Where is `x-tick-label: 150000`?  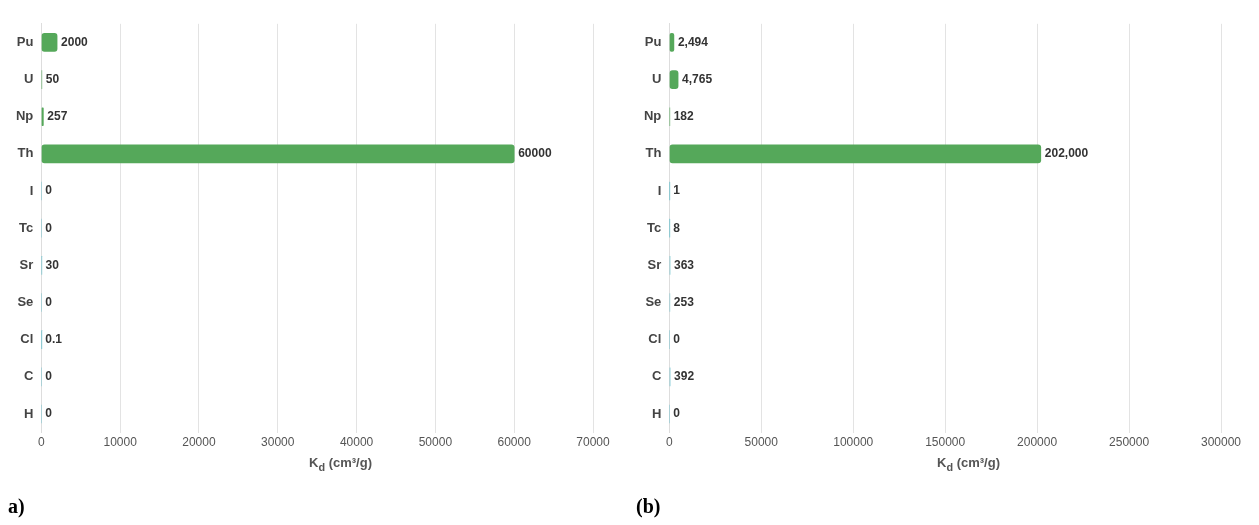 x-tick-label: 150000 is located at coordinates (945, 442).